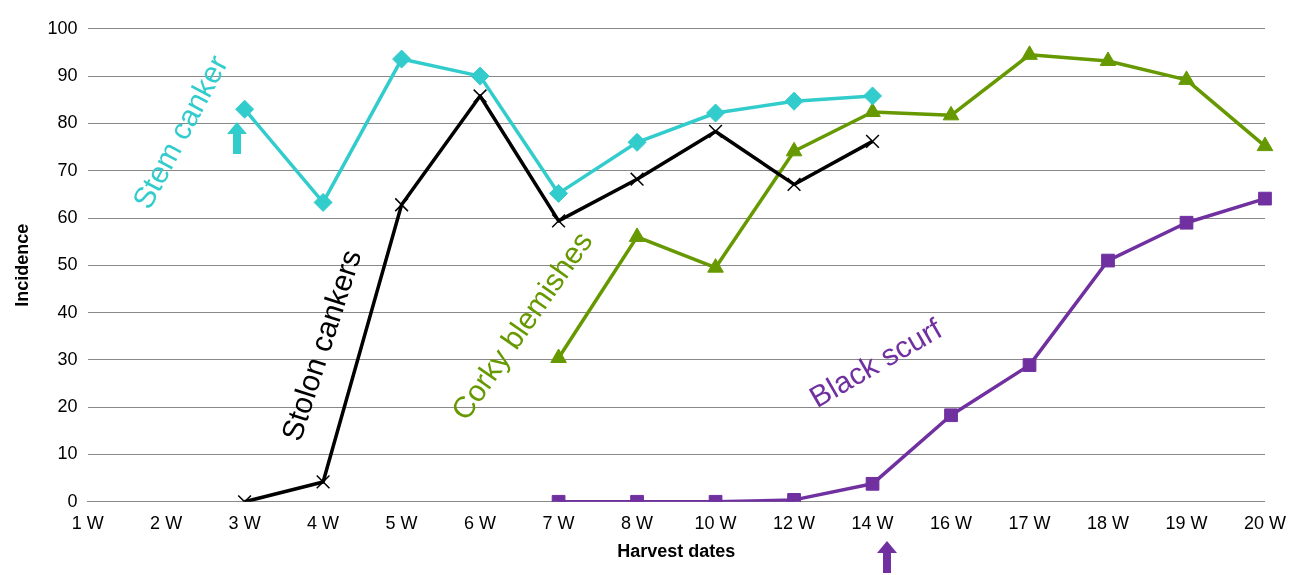  What do you see at coordinates (67, 122) in the screenshot?
I see `y-tick-label: 80` at bounding box center [67, 122].